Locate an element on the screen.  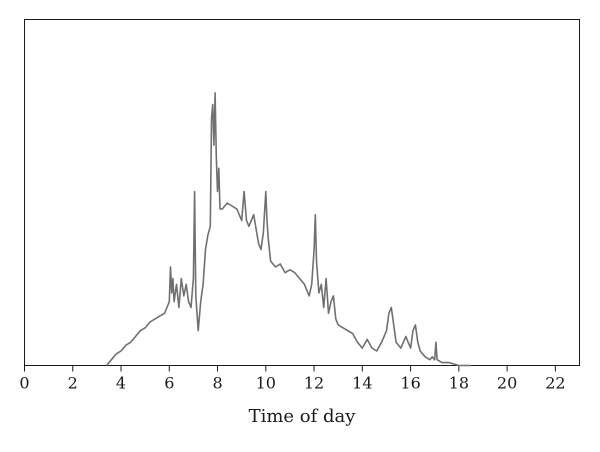
x-tick-label: 12 is located at coordinates (314, 383).